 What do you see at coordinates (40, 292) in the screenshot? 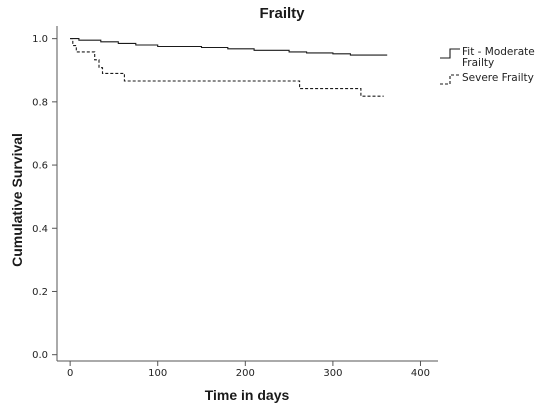
I see `y-tick-label: 0.2` at bounding box center [40, 292].